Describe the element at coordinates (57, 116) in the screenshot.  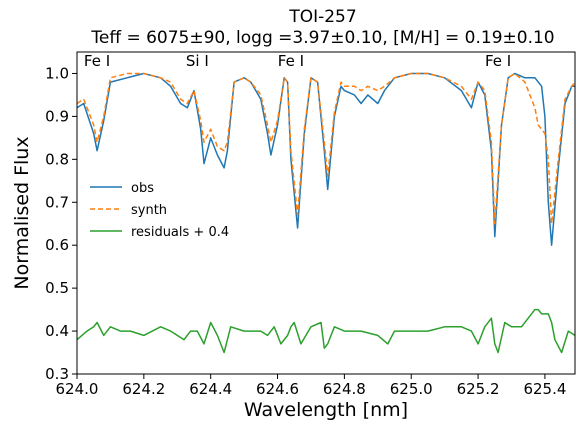
I see `y-tick-label-6: 0.9` at that location.